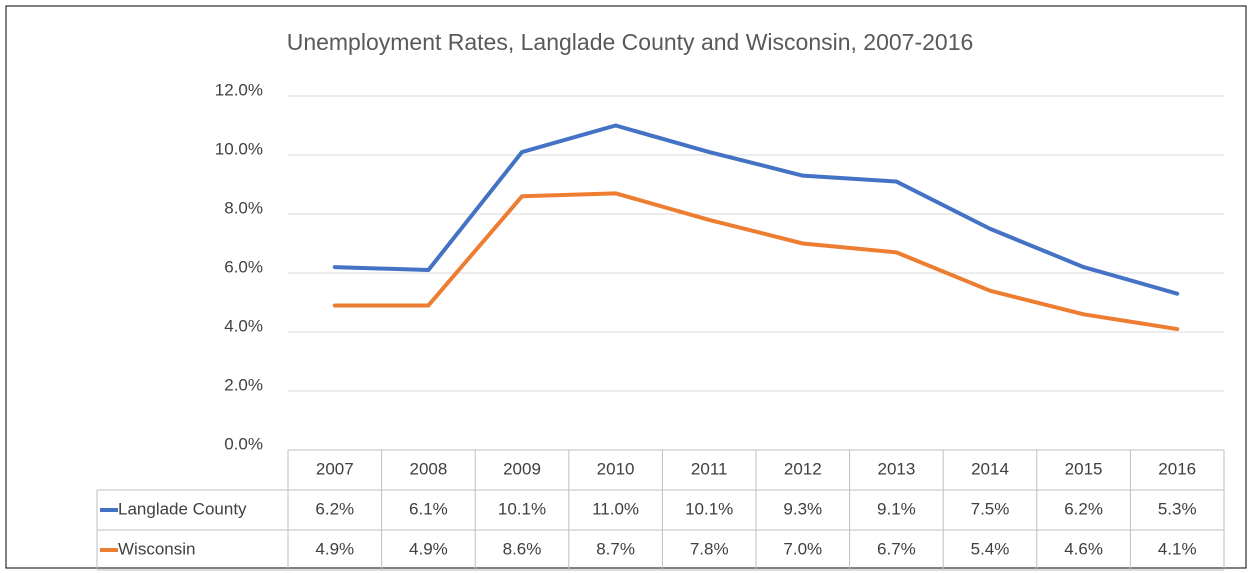 The image size is (1253, 573). I want to click on table-value: 11.0%, so click(615, 508).